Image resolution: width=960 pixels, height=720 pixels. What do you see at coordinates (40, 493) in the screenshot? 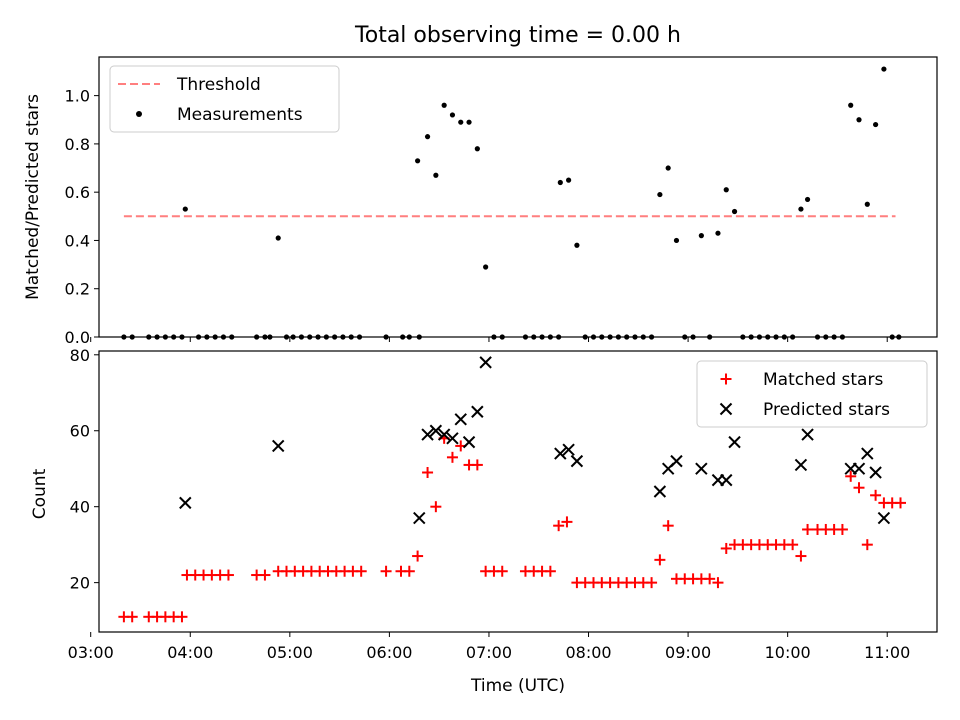
I see `bottom-y-axis-label: Count` at bounding box center [40, 493].